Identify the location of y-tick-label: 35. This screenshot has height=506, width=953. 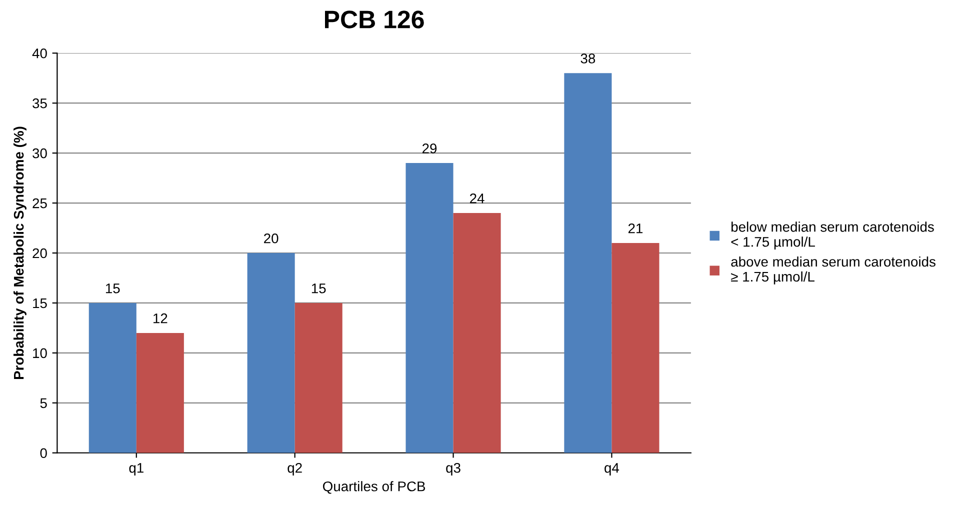
(39, 103).